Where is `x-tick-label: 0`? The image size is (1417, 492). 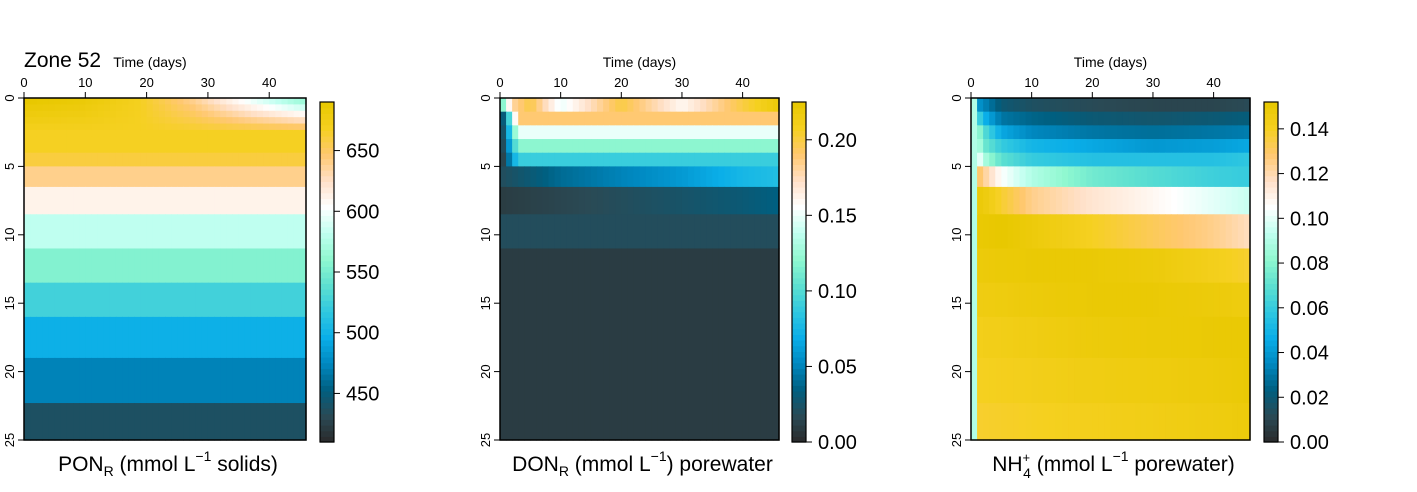 x-tick-label: 0 is located at coordinates (499, 82).